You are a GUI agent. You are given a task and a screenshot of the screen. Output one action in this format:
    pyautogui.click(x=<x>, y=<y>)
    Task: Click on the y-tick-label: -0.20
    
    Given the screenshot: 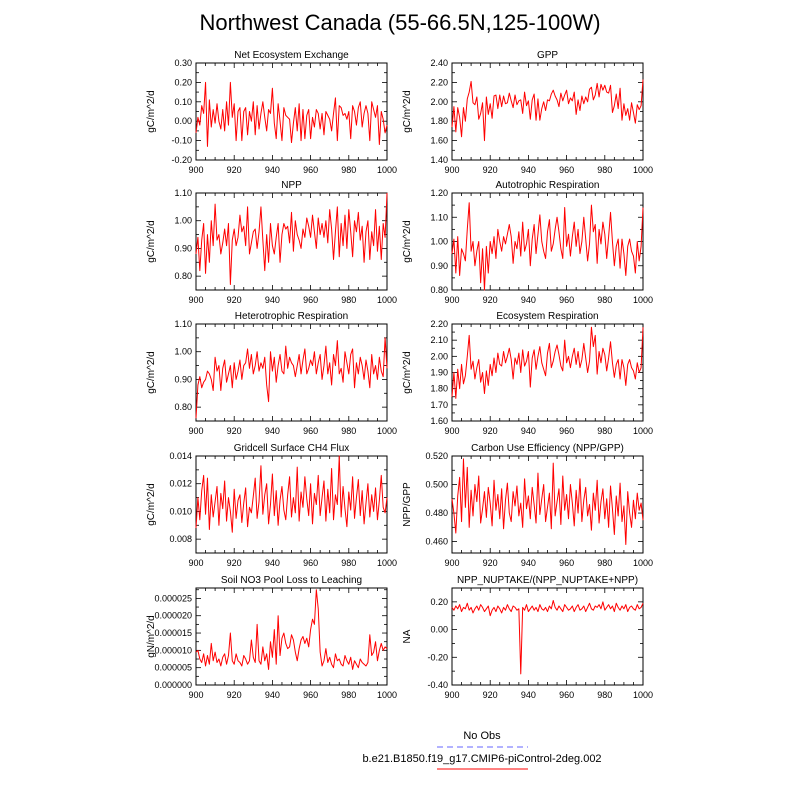 What is the action you would take?
    pyautogui.click(x=437, y=657)
    